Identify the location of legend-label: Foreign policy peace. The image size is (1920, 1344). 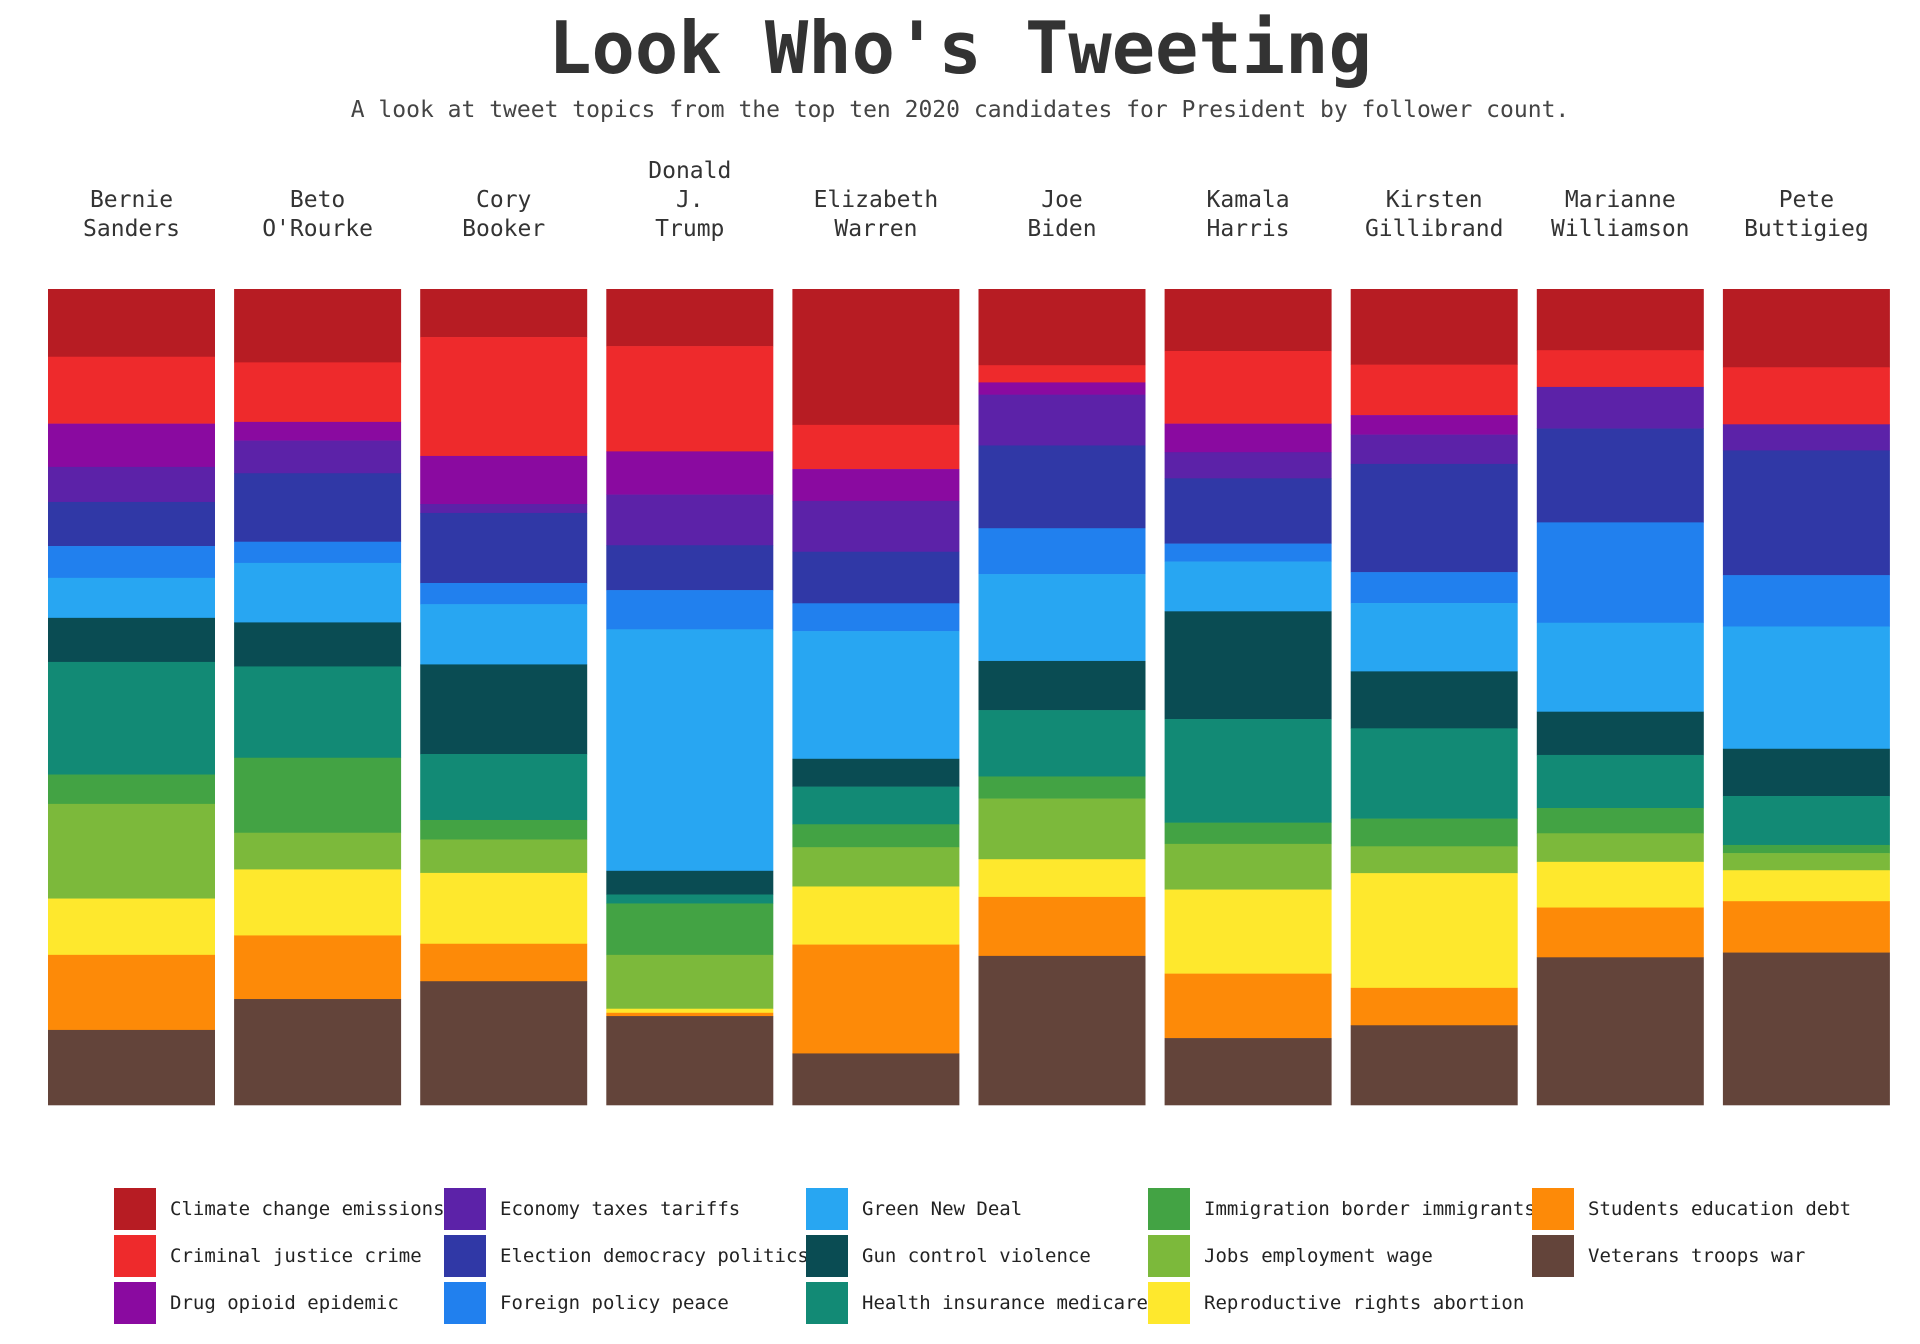
(614, 1303).